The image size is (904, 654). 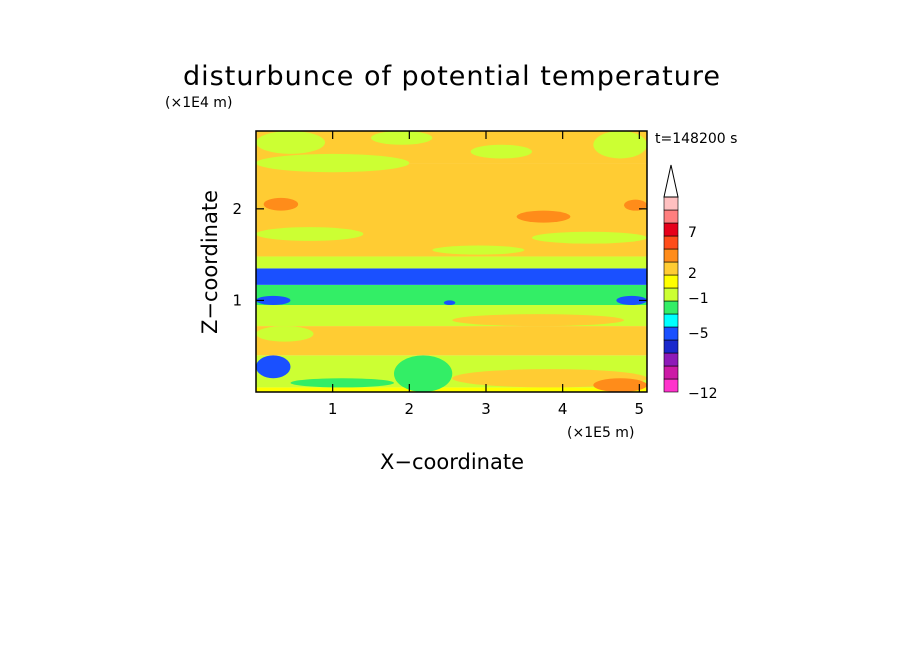 I want to click on time-label: t=148200 s, so click(x=696, y=139).